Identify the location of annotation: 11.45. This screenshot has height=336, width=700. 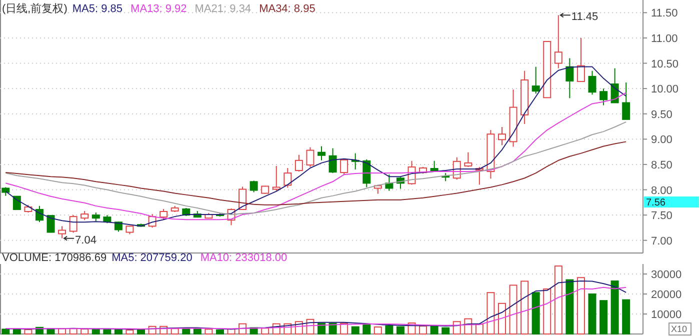
(584, 17).